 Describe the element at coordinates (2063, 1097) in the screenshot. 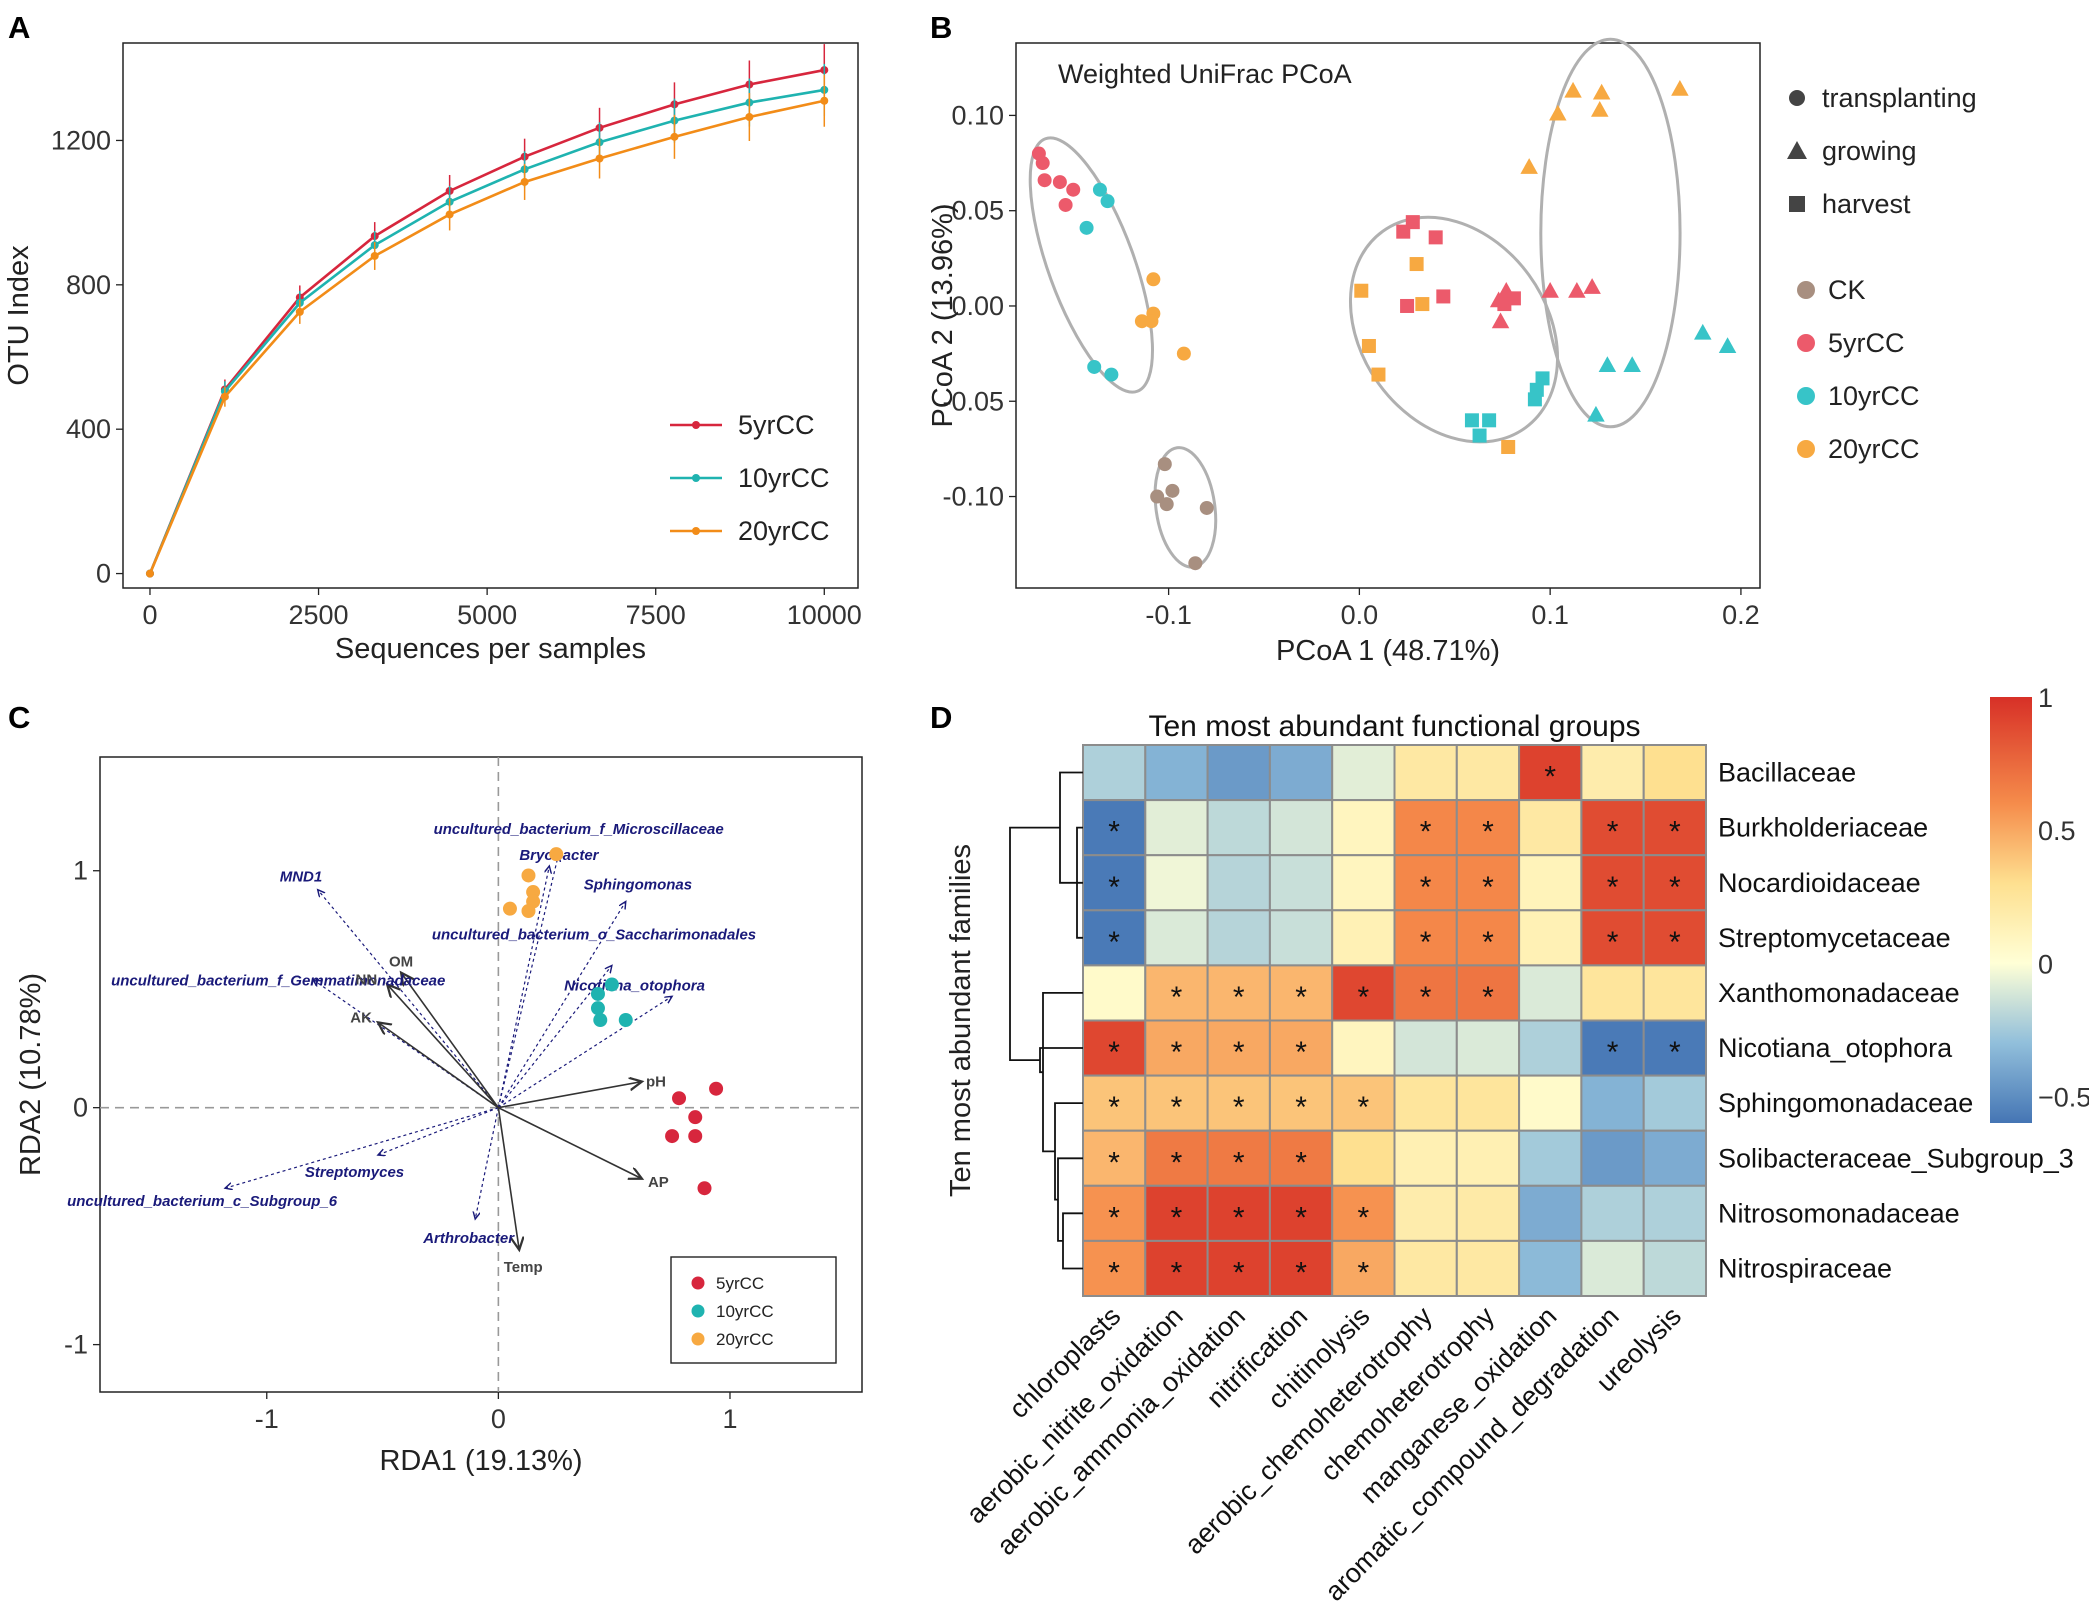

I see `colorbar-tick-label: −0.5` at that location.